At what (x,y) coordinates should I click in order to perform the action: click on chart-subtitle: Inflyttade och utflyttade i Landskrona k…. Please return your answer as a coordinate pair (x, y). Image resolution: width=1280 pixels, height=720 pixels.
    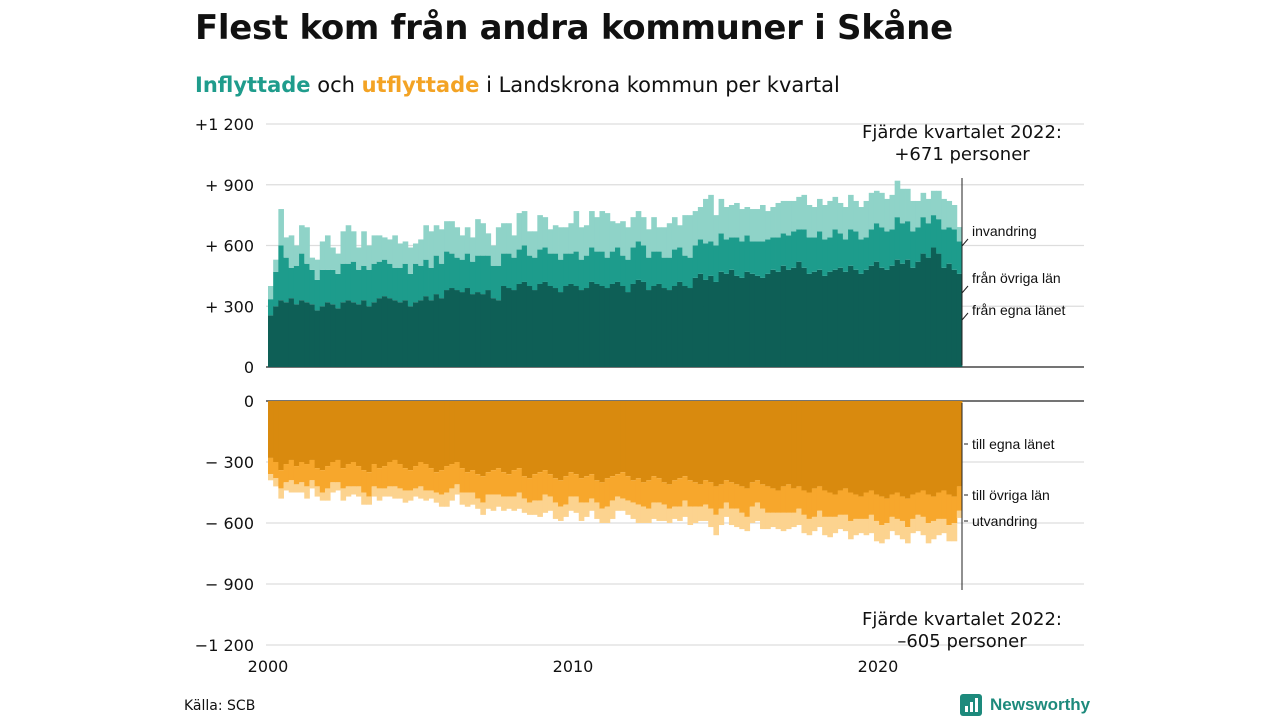
    Looking at the image, I should click on (517, 85).